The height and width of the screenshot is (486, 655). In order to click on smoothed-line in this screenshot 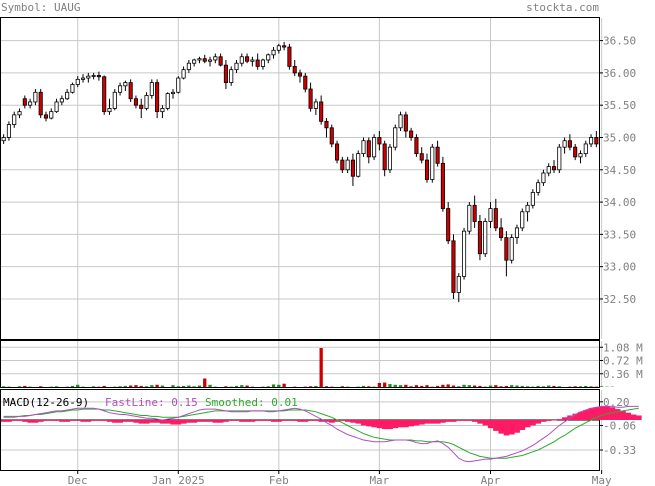, I will do `click(321, 433)`.